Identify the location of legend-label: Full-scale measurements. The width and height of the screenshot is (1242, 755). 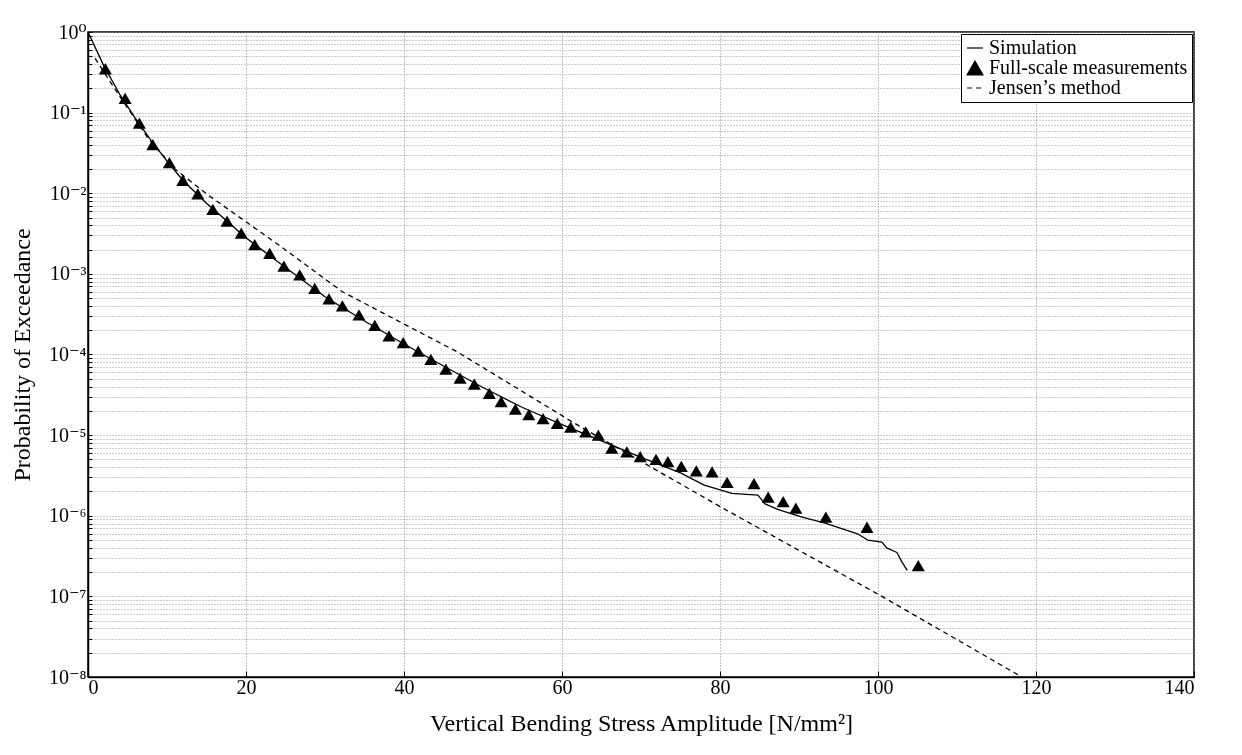
(1088, 67).